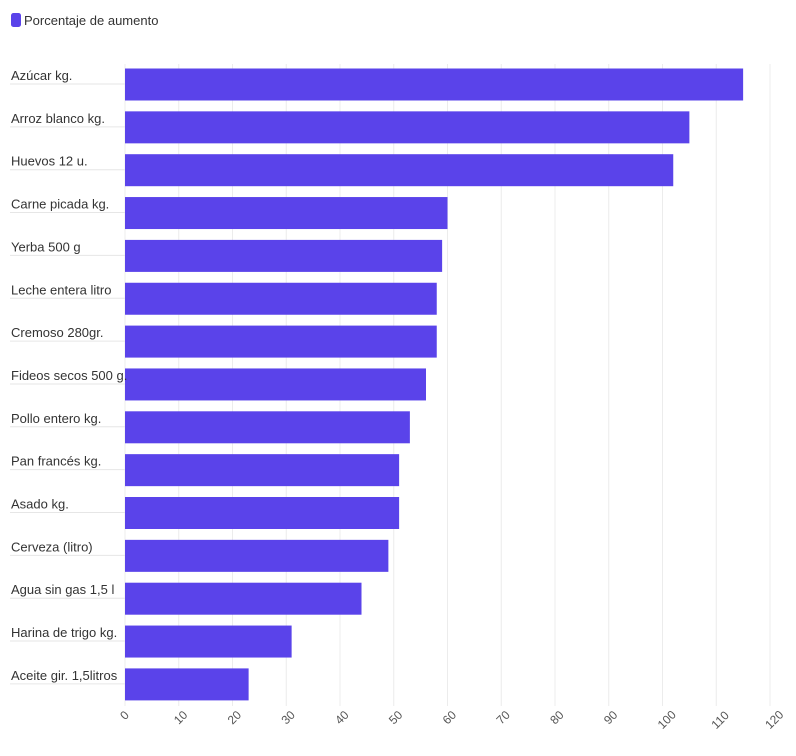 This screenshot has height=756, width=796. What do you see at coordinates (67, 384) in the screenshot?
I see `row-separators` at bounding box center [67, 384].